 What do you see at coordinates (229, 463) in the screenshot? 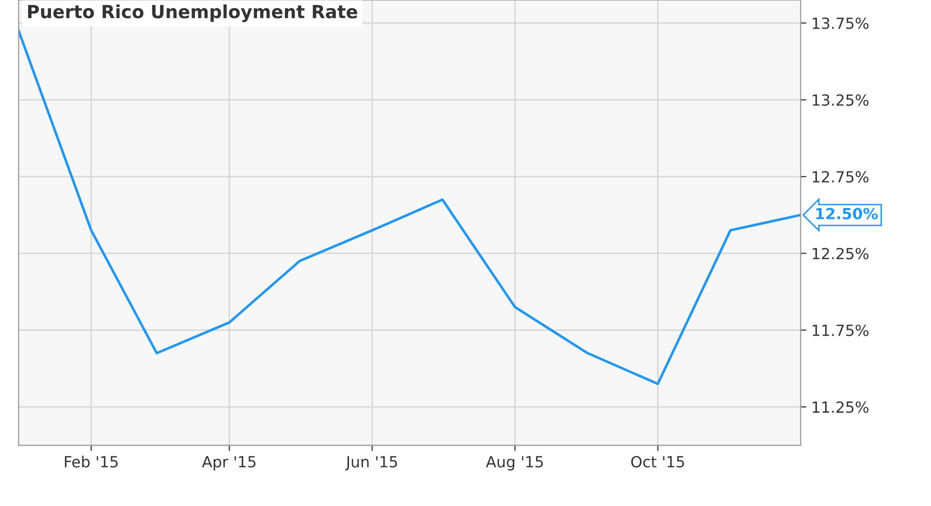
I see `x-tick-label: Apr '15` at bounding box center [229, 463].